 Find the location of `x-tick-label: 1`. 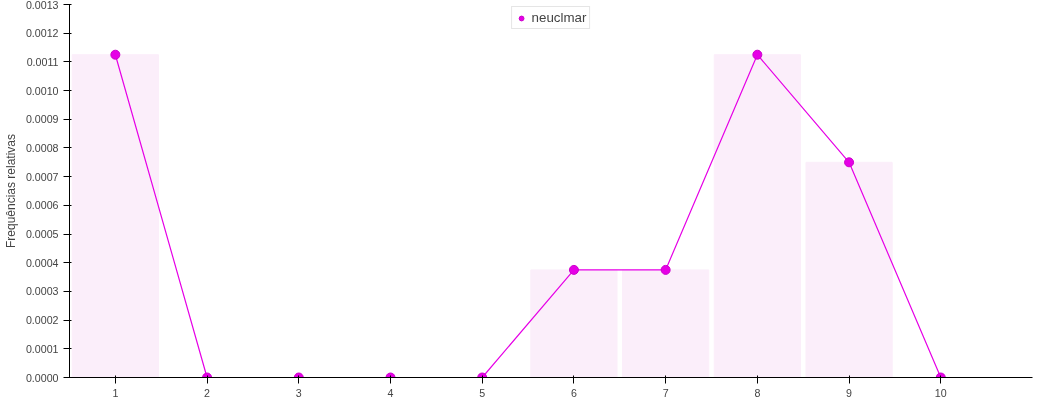

x-tick-label: 1 is located at coordinates (115, 392).